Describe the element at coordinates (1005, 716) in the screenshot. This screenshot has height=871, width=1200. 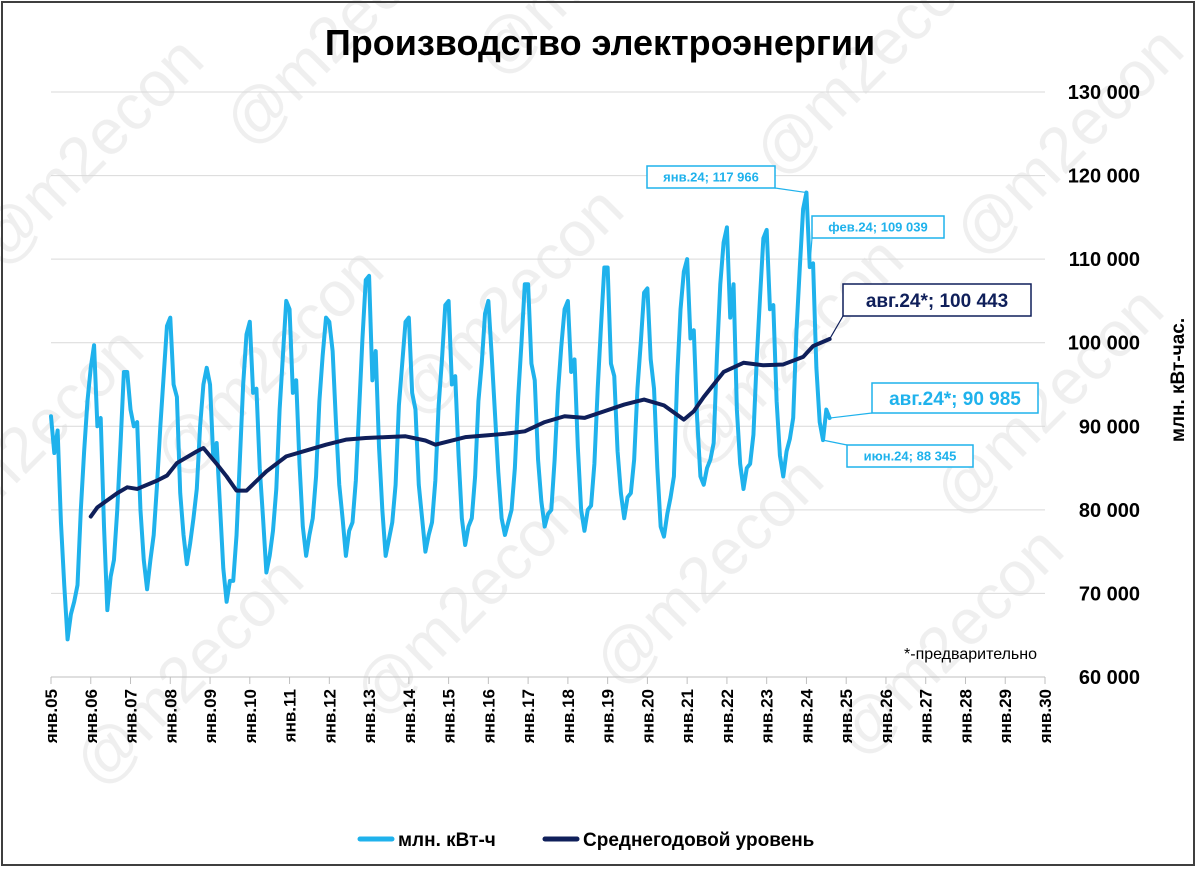
I see `x-tick-label: янв.29` at that location.